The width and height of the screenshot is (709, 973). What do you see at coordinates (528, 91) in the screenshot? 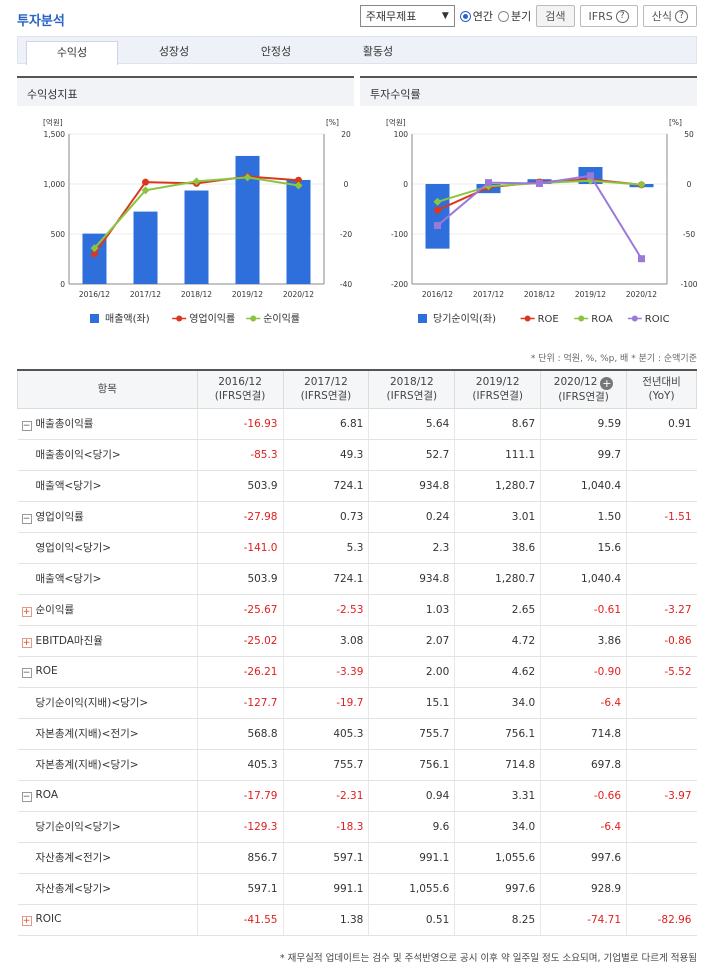
I see `panel-title: 투자수익률` at bounding box center [528, 91].